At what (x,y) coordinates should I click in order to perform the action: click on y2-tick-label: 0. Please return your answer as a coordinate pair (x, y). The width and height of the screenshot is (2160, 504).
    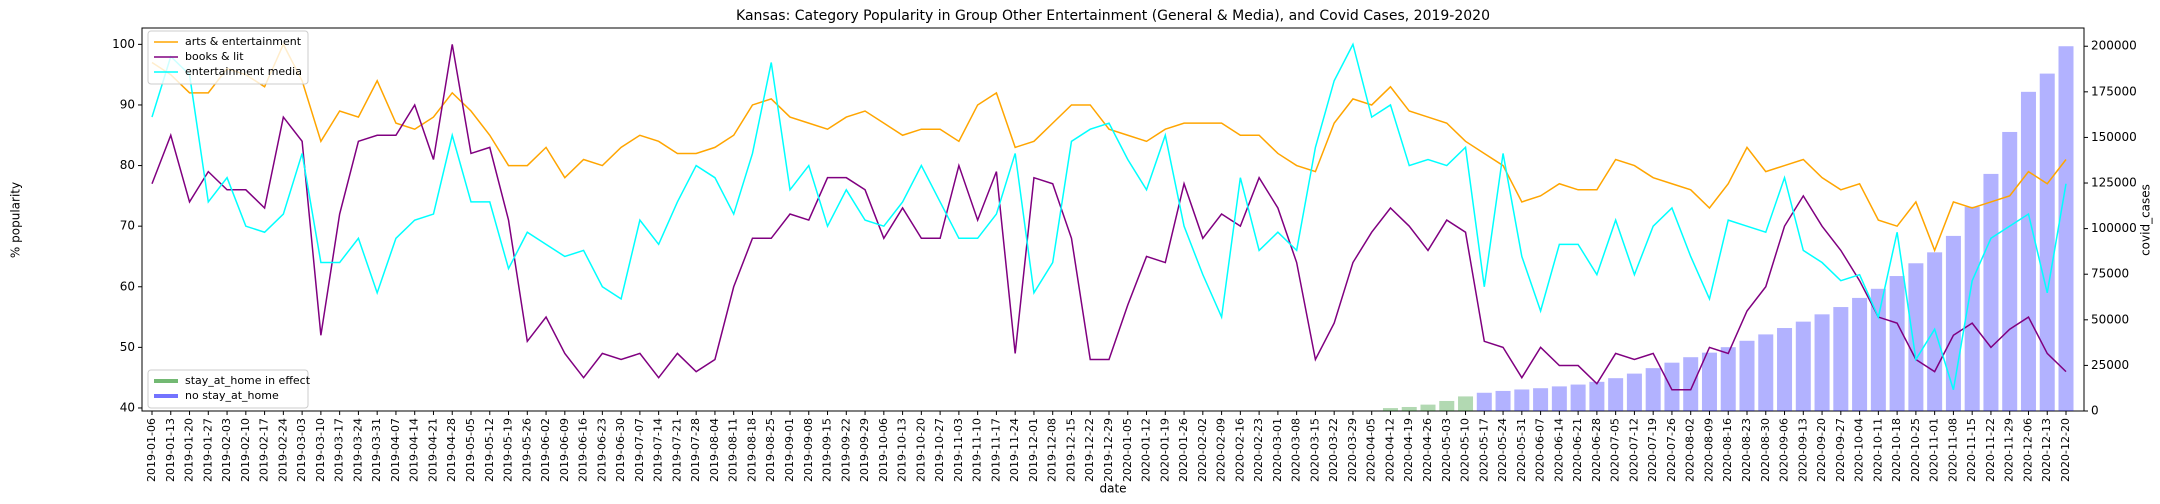
    Looking at the image, I should click on (2095, 411).